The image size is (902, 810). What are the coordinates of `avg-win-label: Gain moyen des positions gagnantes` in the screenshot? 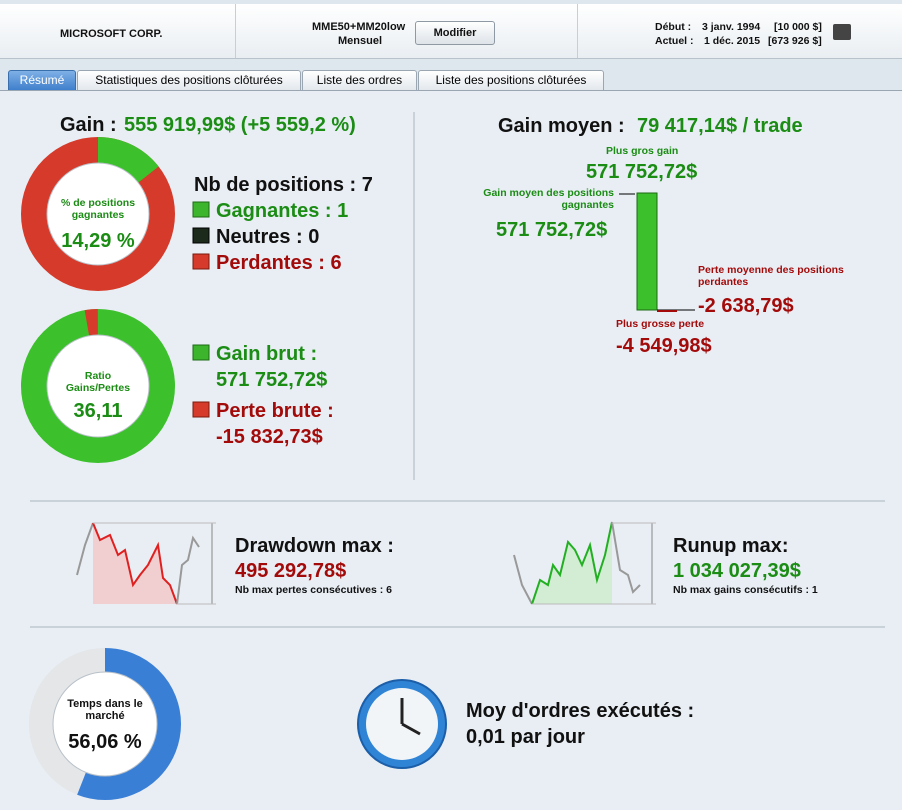 It's located at (548, 199).